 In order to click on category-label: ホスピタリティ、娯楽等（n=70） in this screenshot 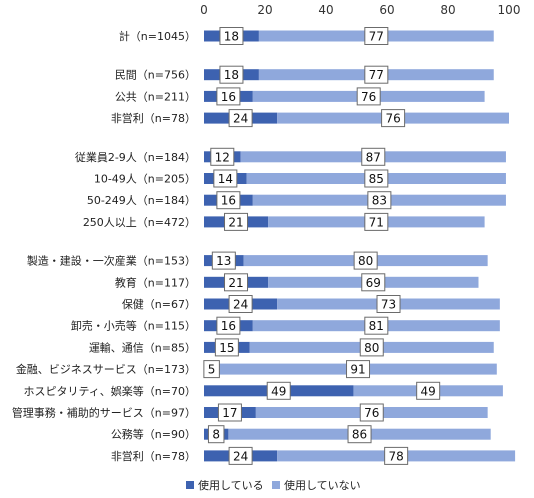, I will do `click(109, 391)`.